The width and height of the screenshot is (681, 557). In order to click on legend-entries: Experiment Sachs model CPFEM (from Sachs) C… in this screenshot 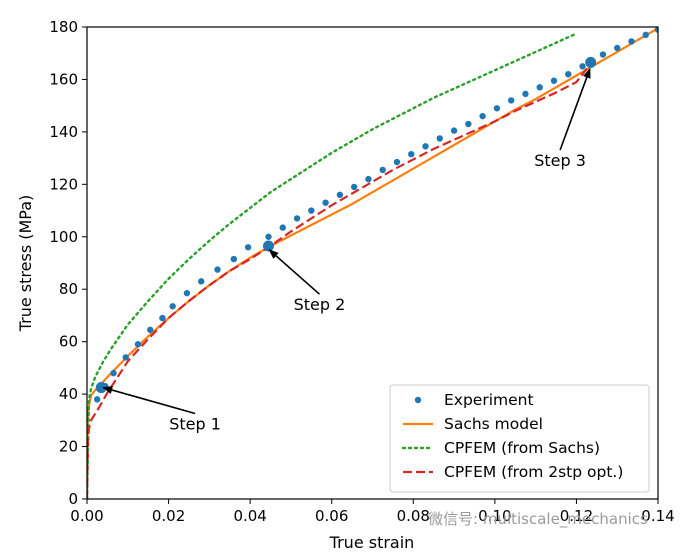, I will do `click(512, 436)`.